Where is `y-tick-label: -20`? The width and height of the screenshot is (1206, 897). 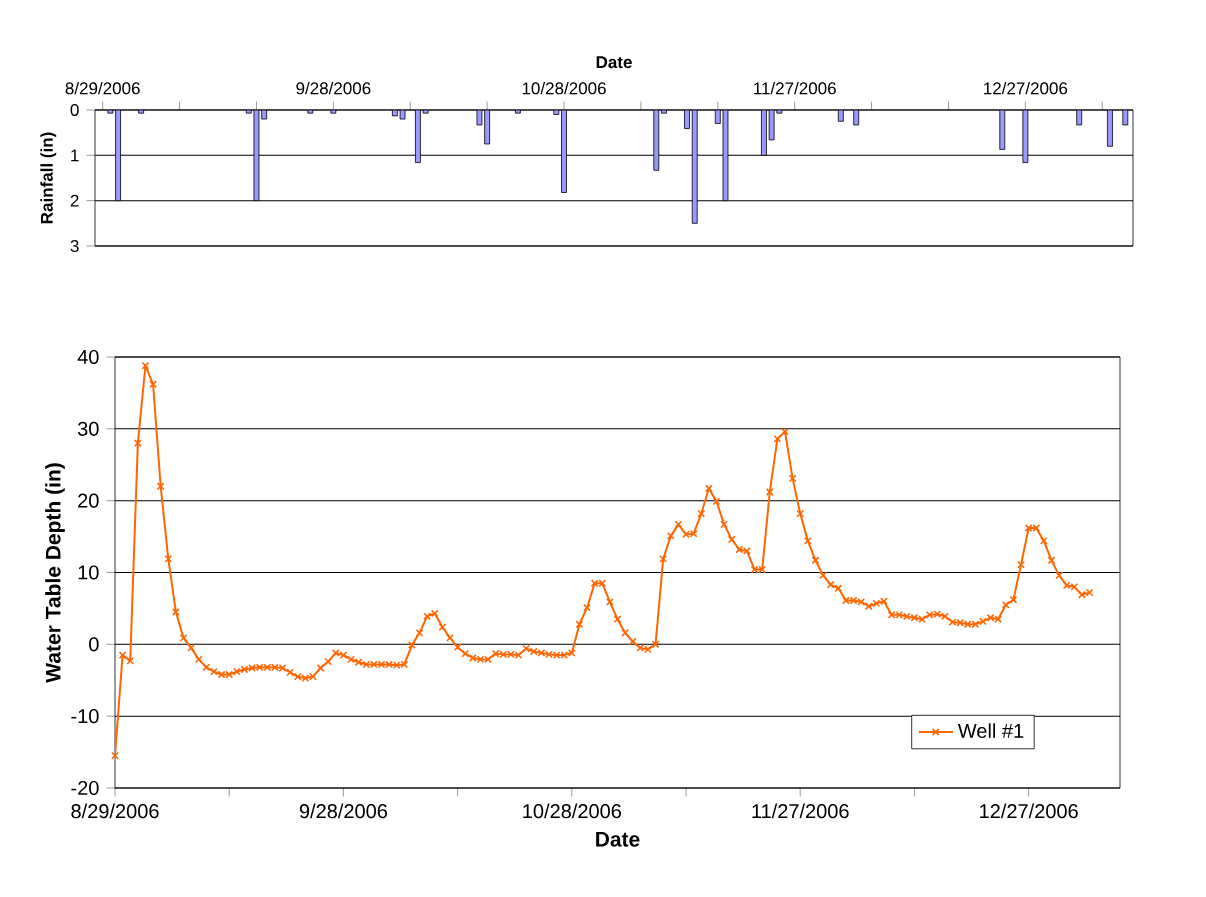 y-tick-label: -20 is located at coordinates (85, 788).